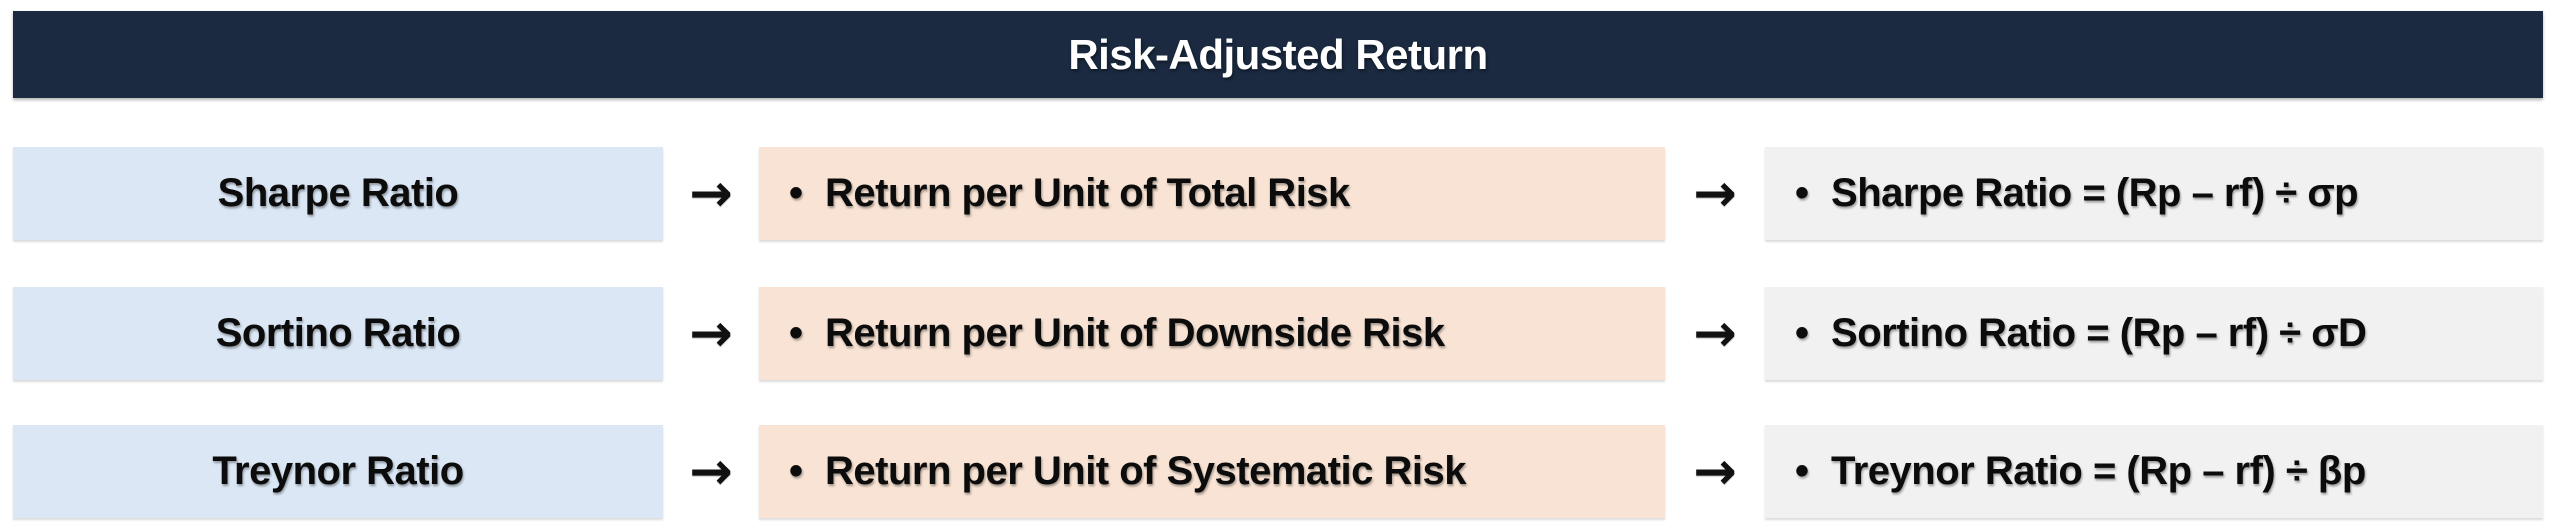  I want to click on sortino-arrow-2: →, so click(1715, 333).